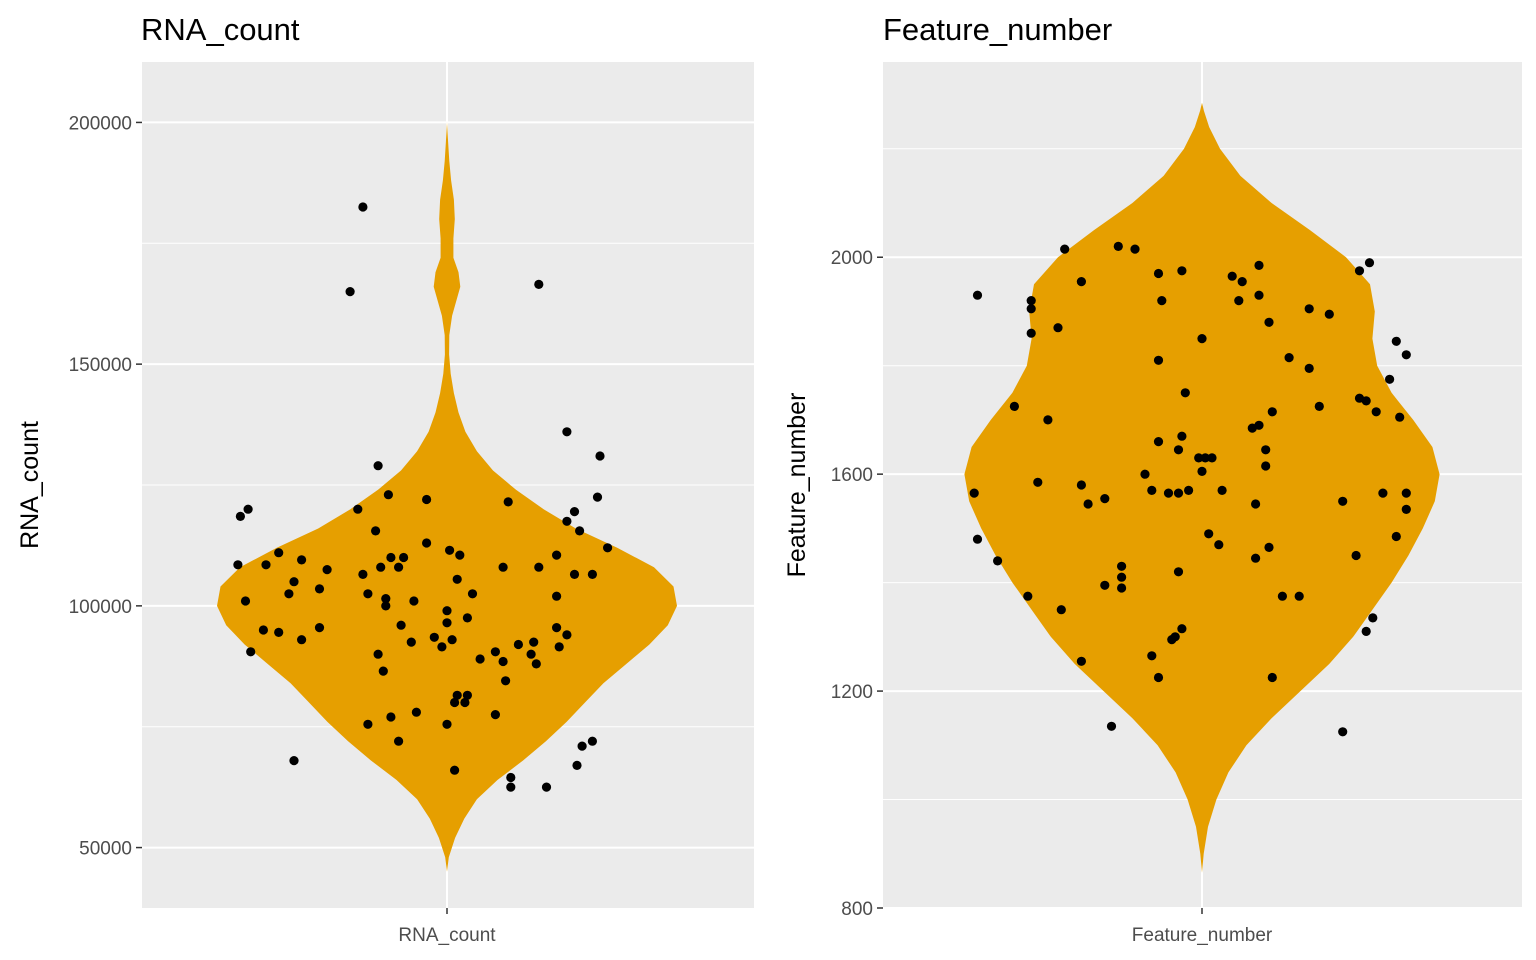  Describe the element at coordinates (997, 29) in the screenshot. I see `feature-number-chart-title: Feature_number` at that location.